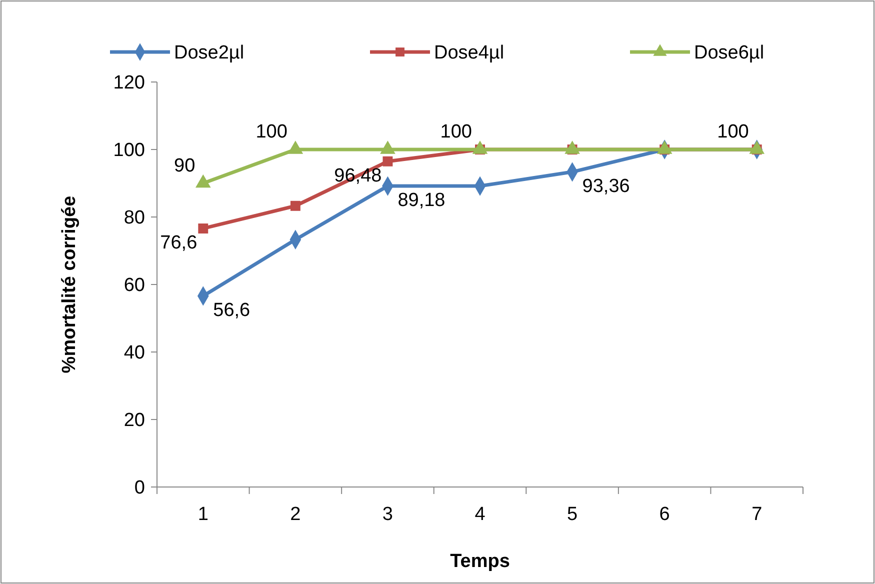 The width and height of the screenshot is (875, 584). I want to click on y-tick-label: 40, so click(134, 353).